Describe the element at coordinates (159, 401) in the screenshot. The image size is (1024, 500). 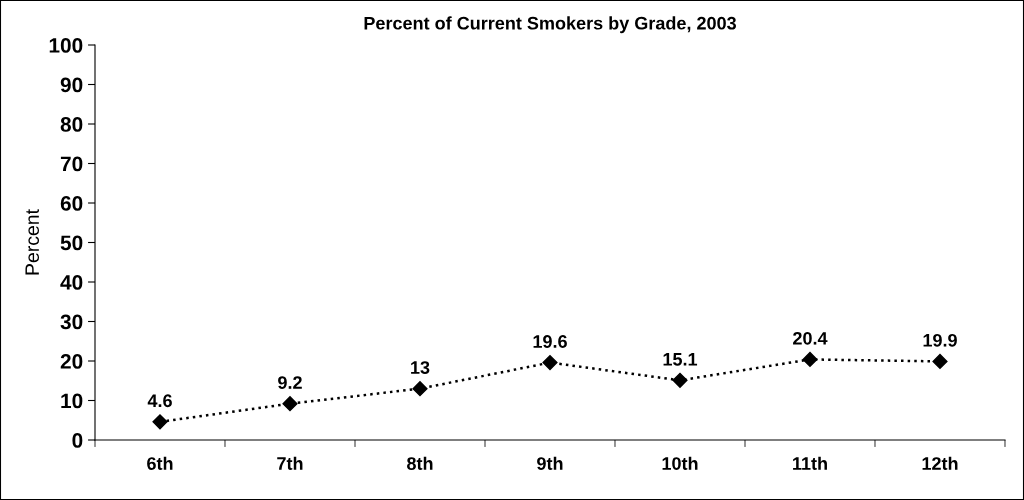
I see `data-label: 4.6` at that location.